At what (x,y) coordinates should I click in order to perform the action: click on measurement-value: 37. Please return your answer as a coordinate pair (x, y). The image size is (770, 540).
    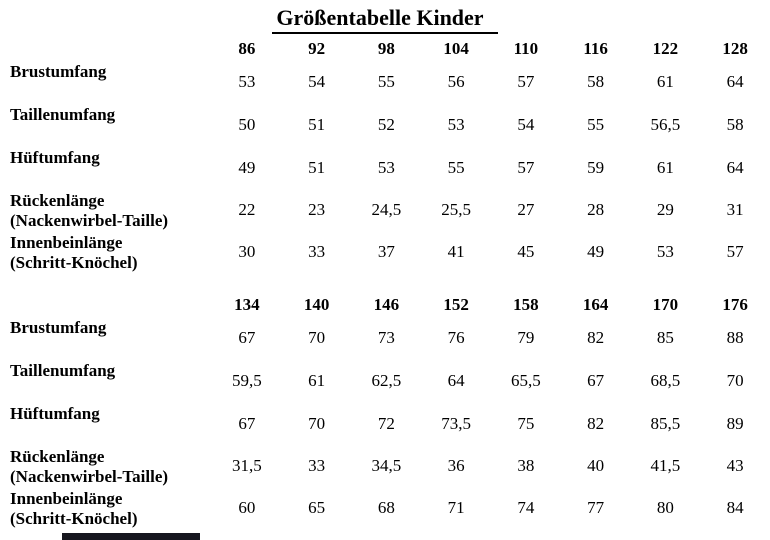
    Looking at the image, I should click on (386, 251).